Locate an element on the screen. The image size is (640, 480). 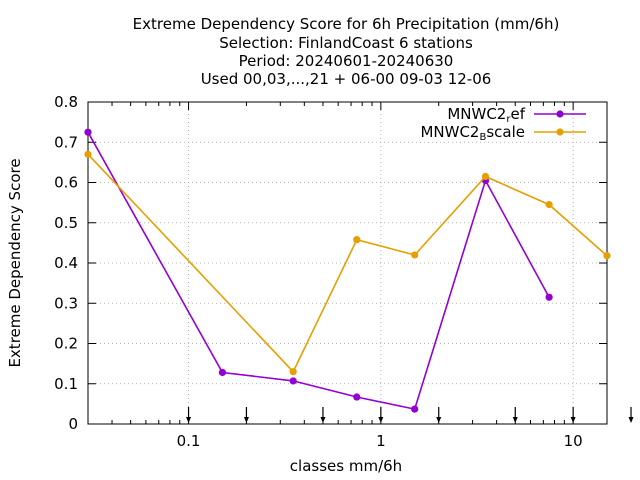
class-arrow-head is located at coordinates (631, 420).